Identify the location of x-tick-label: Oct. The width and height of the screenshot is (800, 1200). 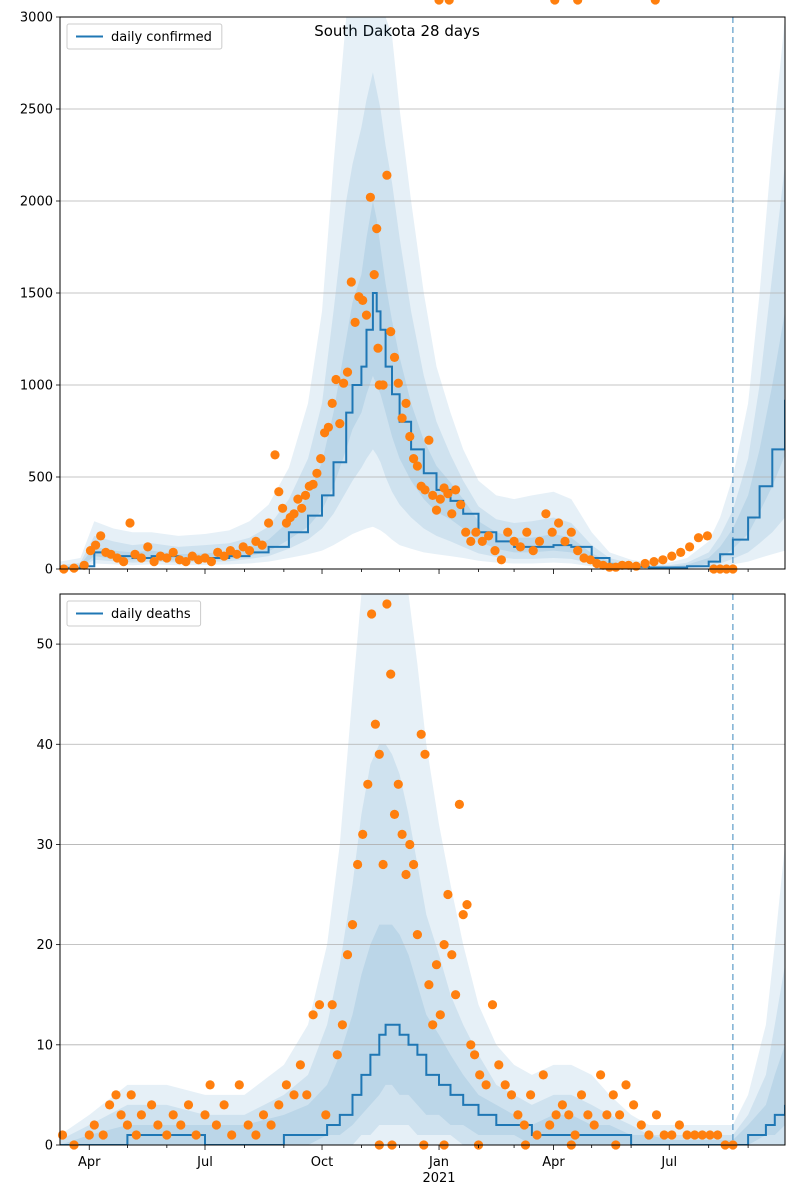
(322, 1162).